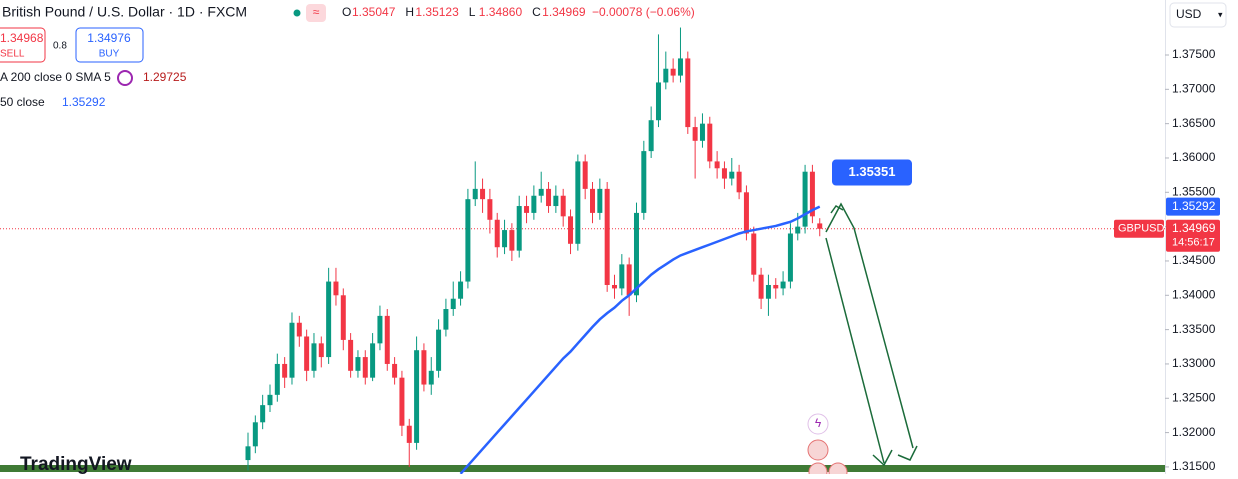 This screenshot has width=1238, height=479. What do you see at coordinates (1194, 54) in the screenshot?
I see `y-tick-label: 1.37500` at bounding box center [1194, 54].